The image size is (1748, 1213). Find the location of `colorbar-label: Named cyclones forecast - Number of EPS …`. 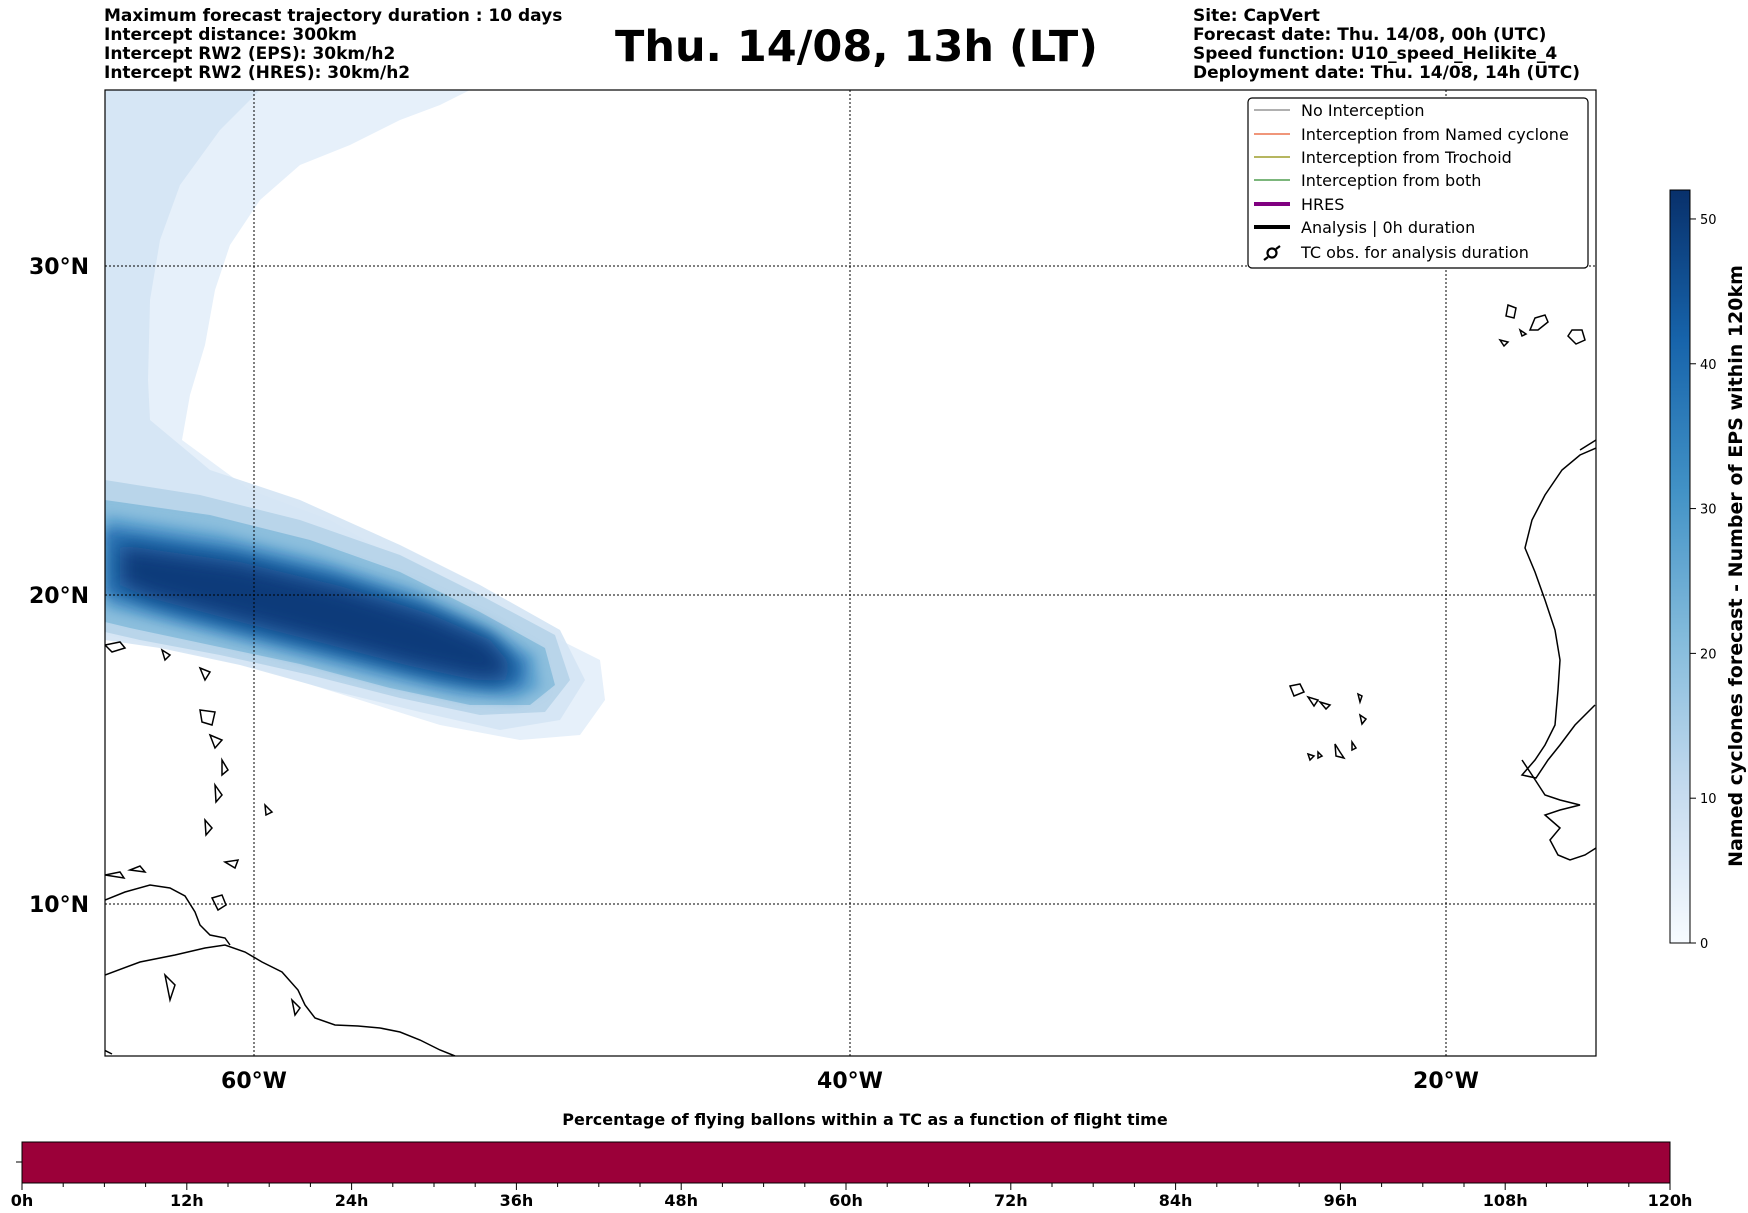

colorbar-label: Named cyclones forecast - Number of EPS … is located at coordinates (1736, 566).